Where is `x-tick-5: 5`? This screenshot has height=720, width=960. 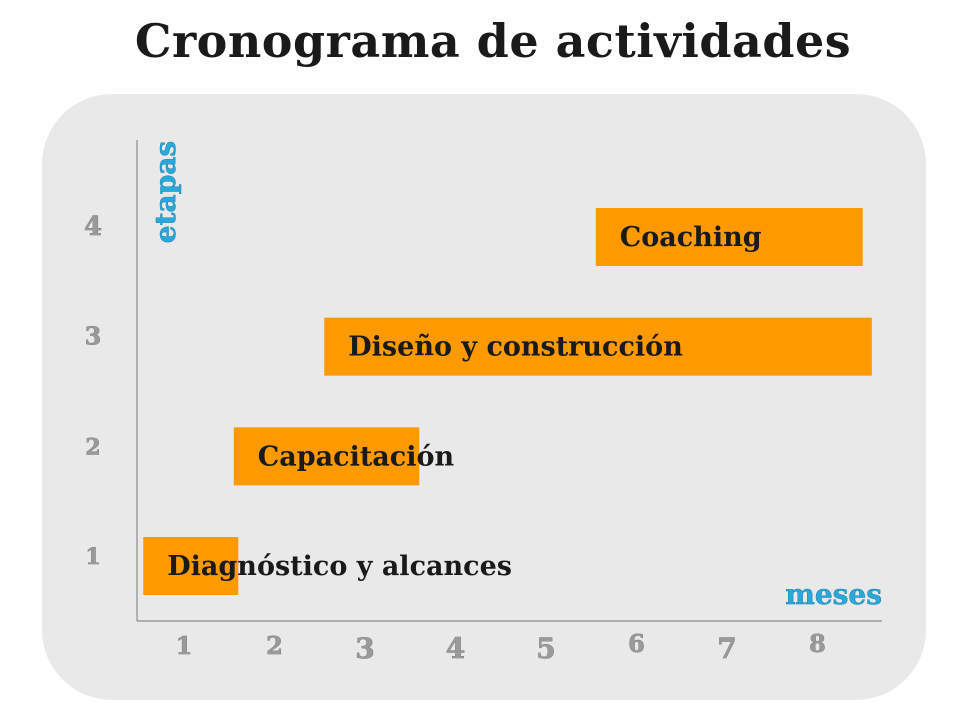
x-tick-5: 5 is located at coordinates (545, 648).